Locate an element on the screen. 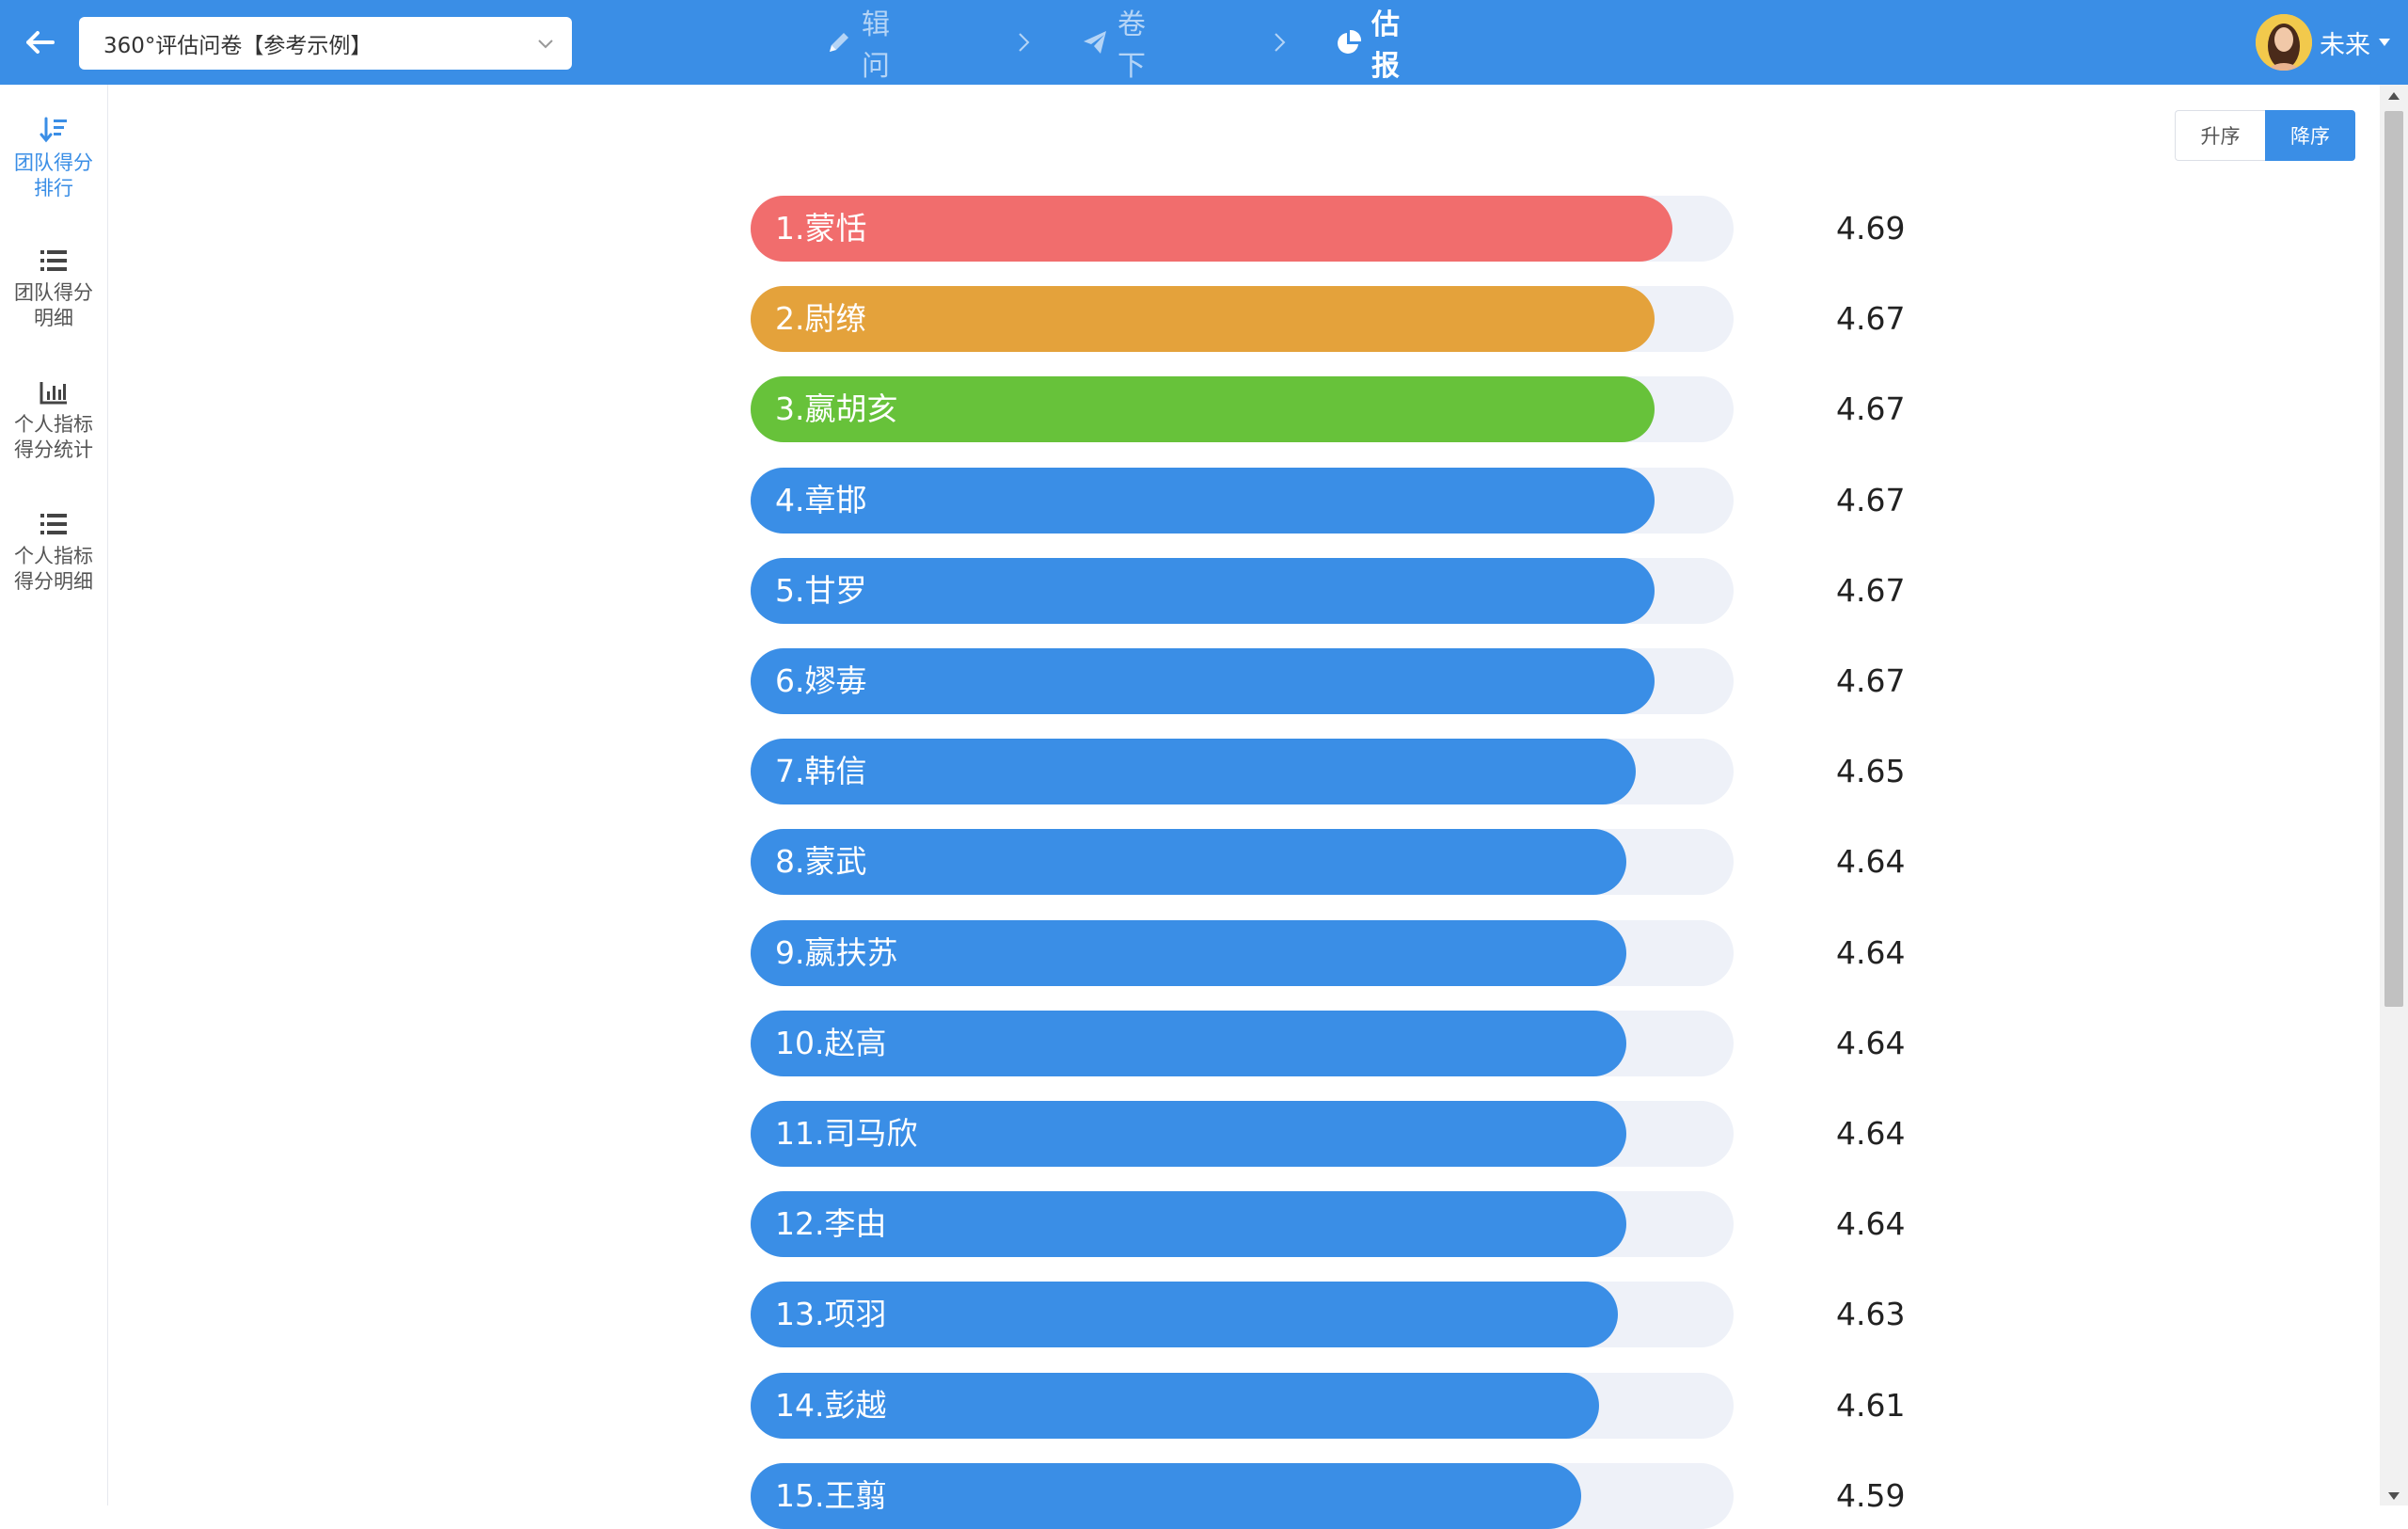 The image size is (2408, 1529). sort-toggle: 升序 降序 is located at coordinates (2265, 135).